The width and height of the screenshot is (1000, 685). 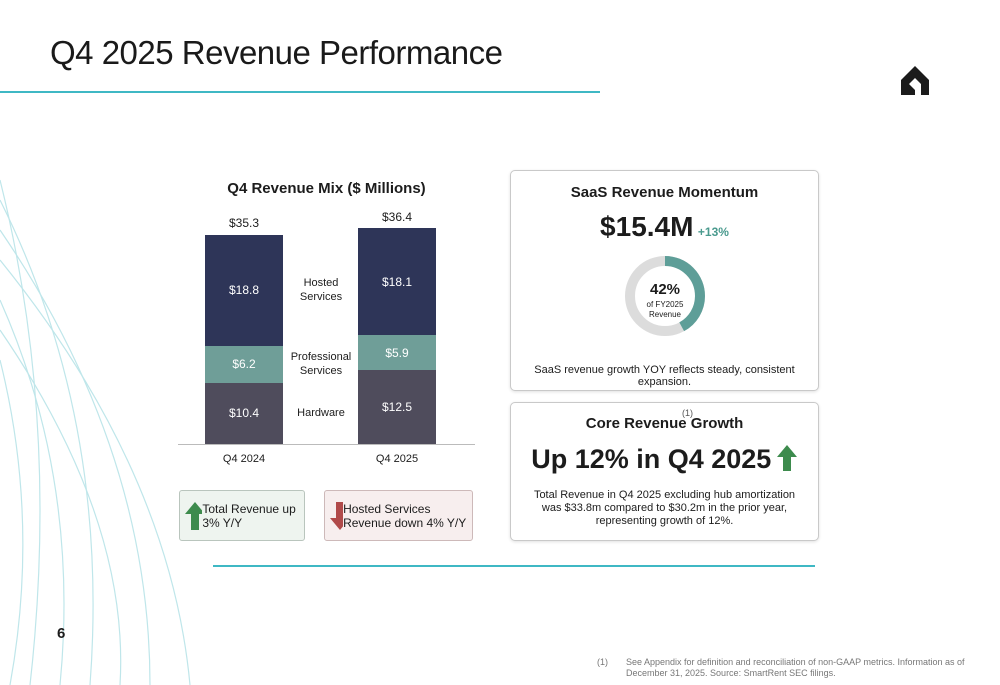 What do you see at coordinates (664, 423) in the screenshot?
I see `card-title: Core Revenue Growth` at bounding box center [664, 423].